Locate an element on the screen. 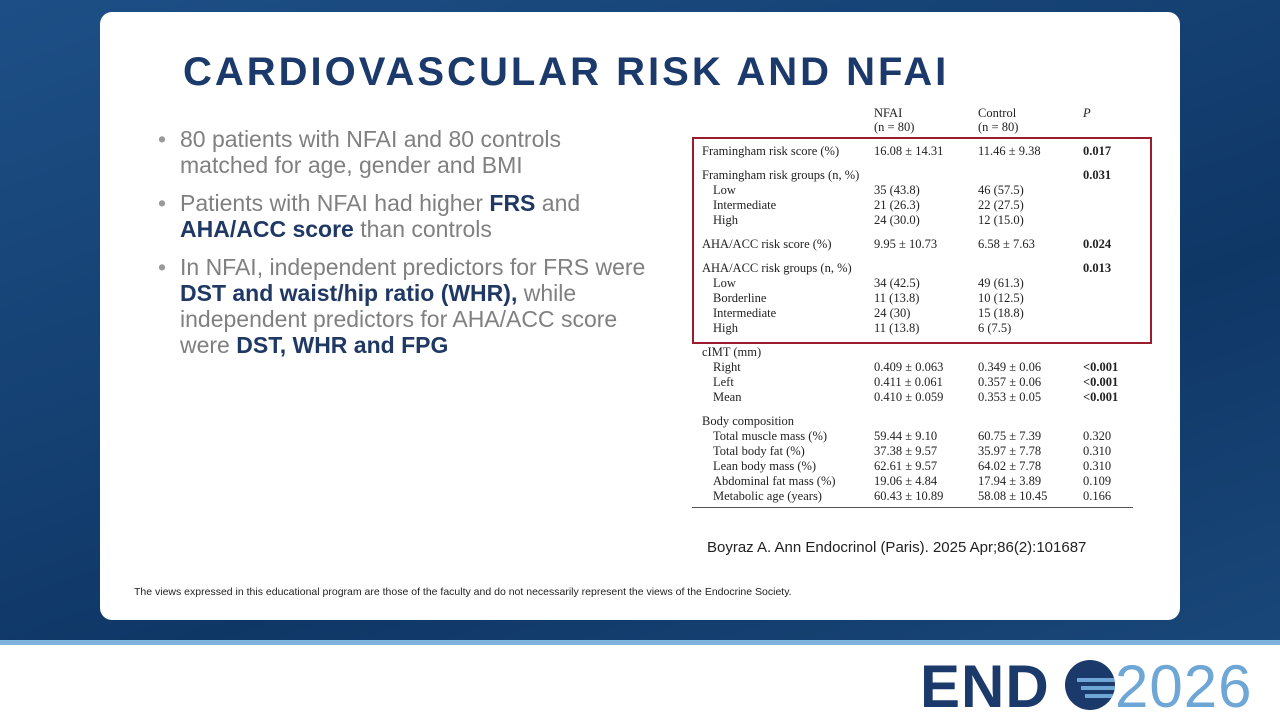  bold-text: AHA/ACC score is located at coordinates (267, 229).